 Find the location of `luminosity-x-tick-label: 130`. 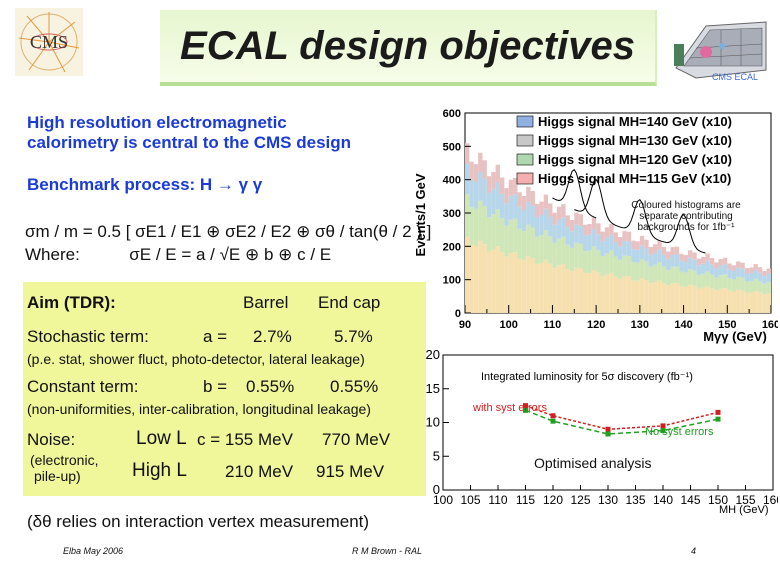

luminosity-x-tick-label: 130 is located at coordinates (608, 500).